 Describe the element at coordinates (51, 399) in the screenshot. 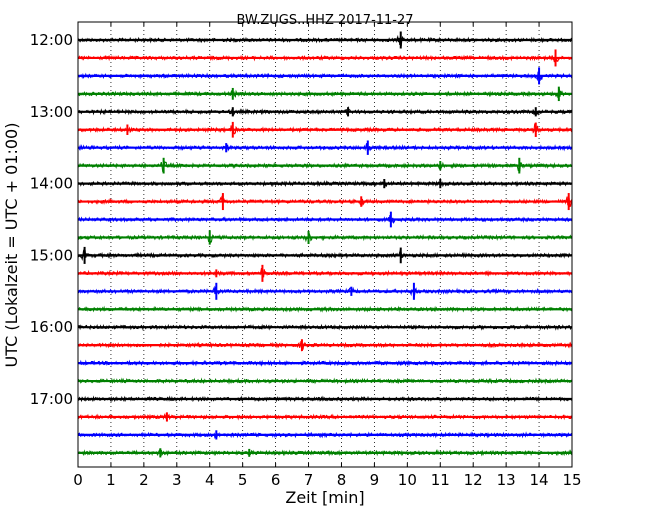

I see `y-tick-label: 17:00` at that location.